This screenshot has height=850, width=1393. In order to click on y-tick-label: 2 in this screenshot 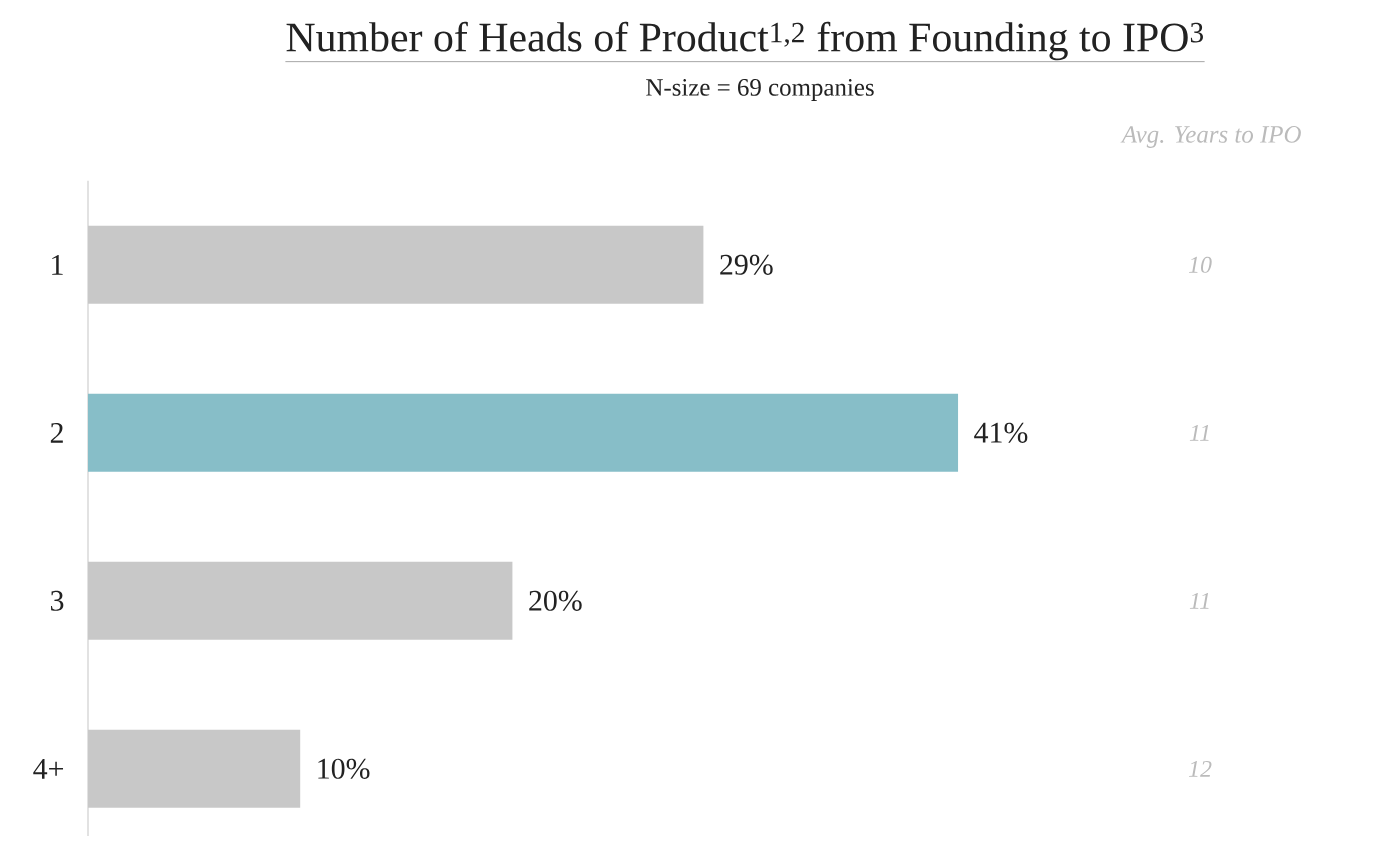, I will do `click(56, 432)`.